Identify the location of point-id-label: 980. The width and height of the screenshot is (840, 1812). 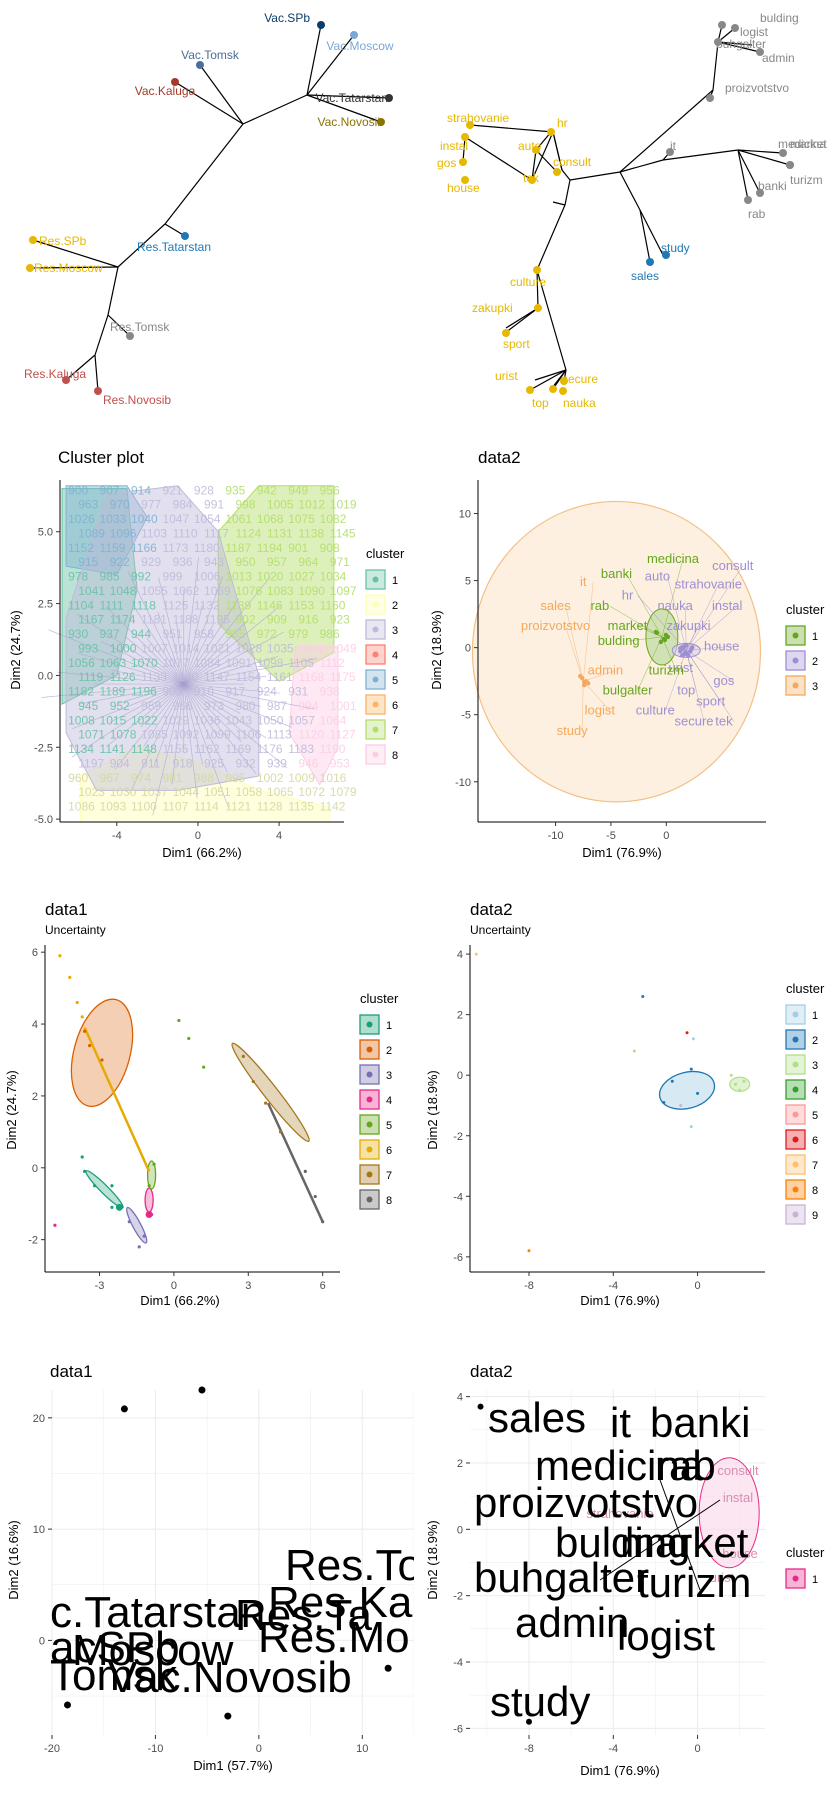
(245, 706).